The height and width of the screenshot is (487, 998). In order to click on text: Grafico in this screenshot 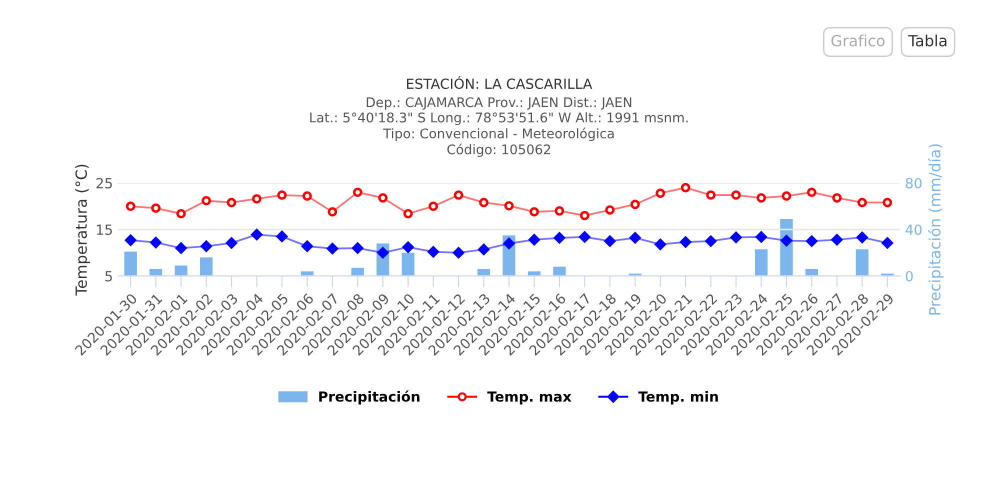, I will do `click(858, 40)`.